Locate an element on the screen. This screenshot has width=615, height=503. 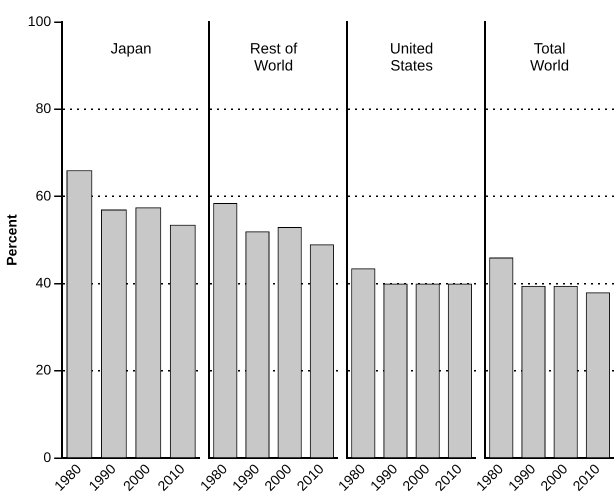
text: United States is located at coordinates (412, 57).